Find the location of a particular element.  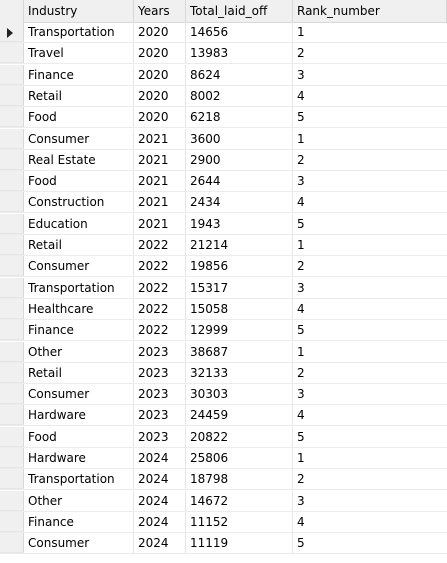

table-row: Finance 2024 11152 4 is located at coordinates (223, 522).